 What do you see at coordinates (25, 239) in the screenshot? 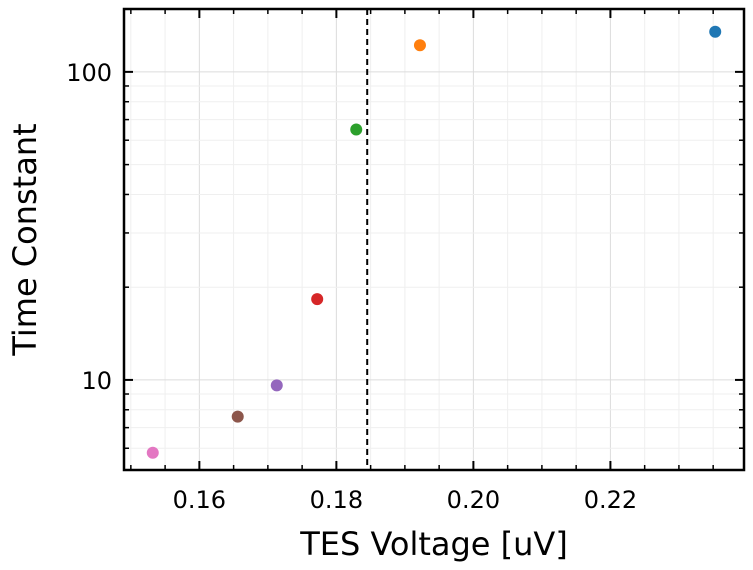
I see `y-axis-label: Time Constant` at bounding box center [25, 239].